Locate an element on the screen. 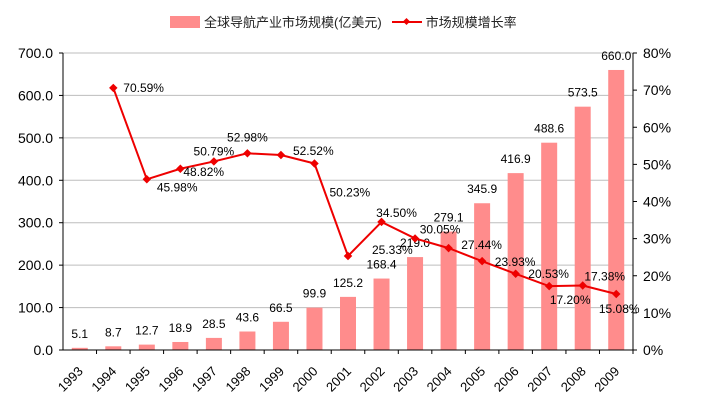  y-right-tick-label: 0% is located at coordinates (653, 350).